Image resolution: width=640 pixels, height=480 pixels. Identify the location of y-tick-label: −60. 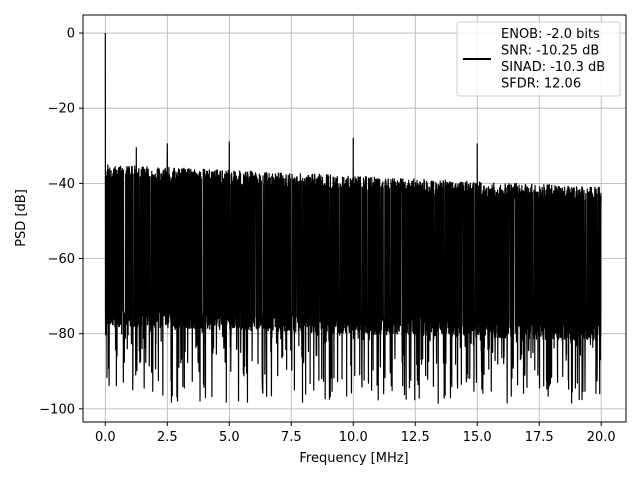
(61, 259).